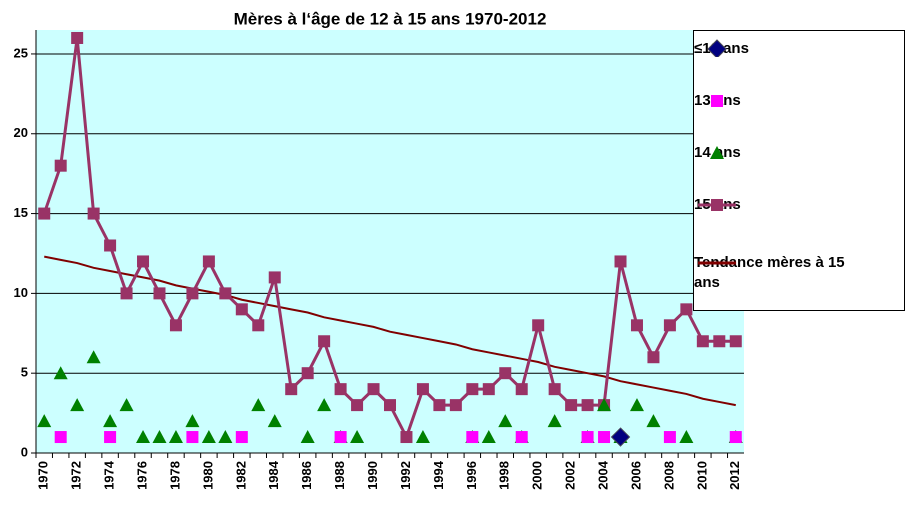  Describe the element at coordinates (141, 475) in the screenshot. I see `x-tick-label: 1976` at that location.